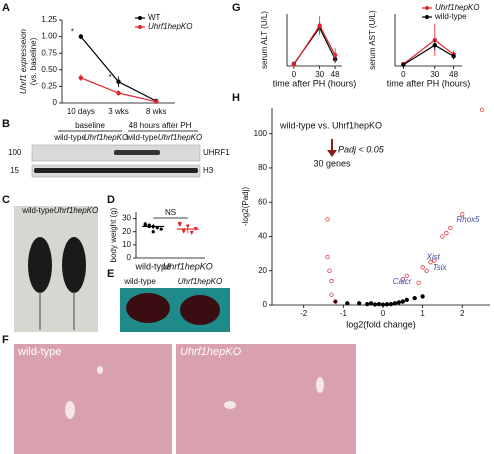 This screenshot has width=494, height=454. What do you see at coordinates (110, 77) in the screenshot?
I see `significance-mark: *` at bounding box center [110, 77].